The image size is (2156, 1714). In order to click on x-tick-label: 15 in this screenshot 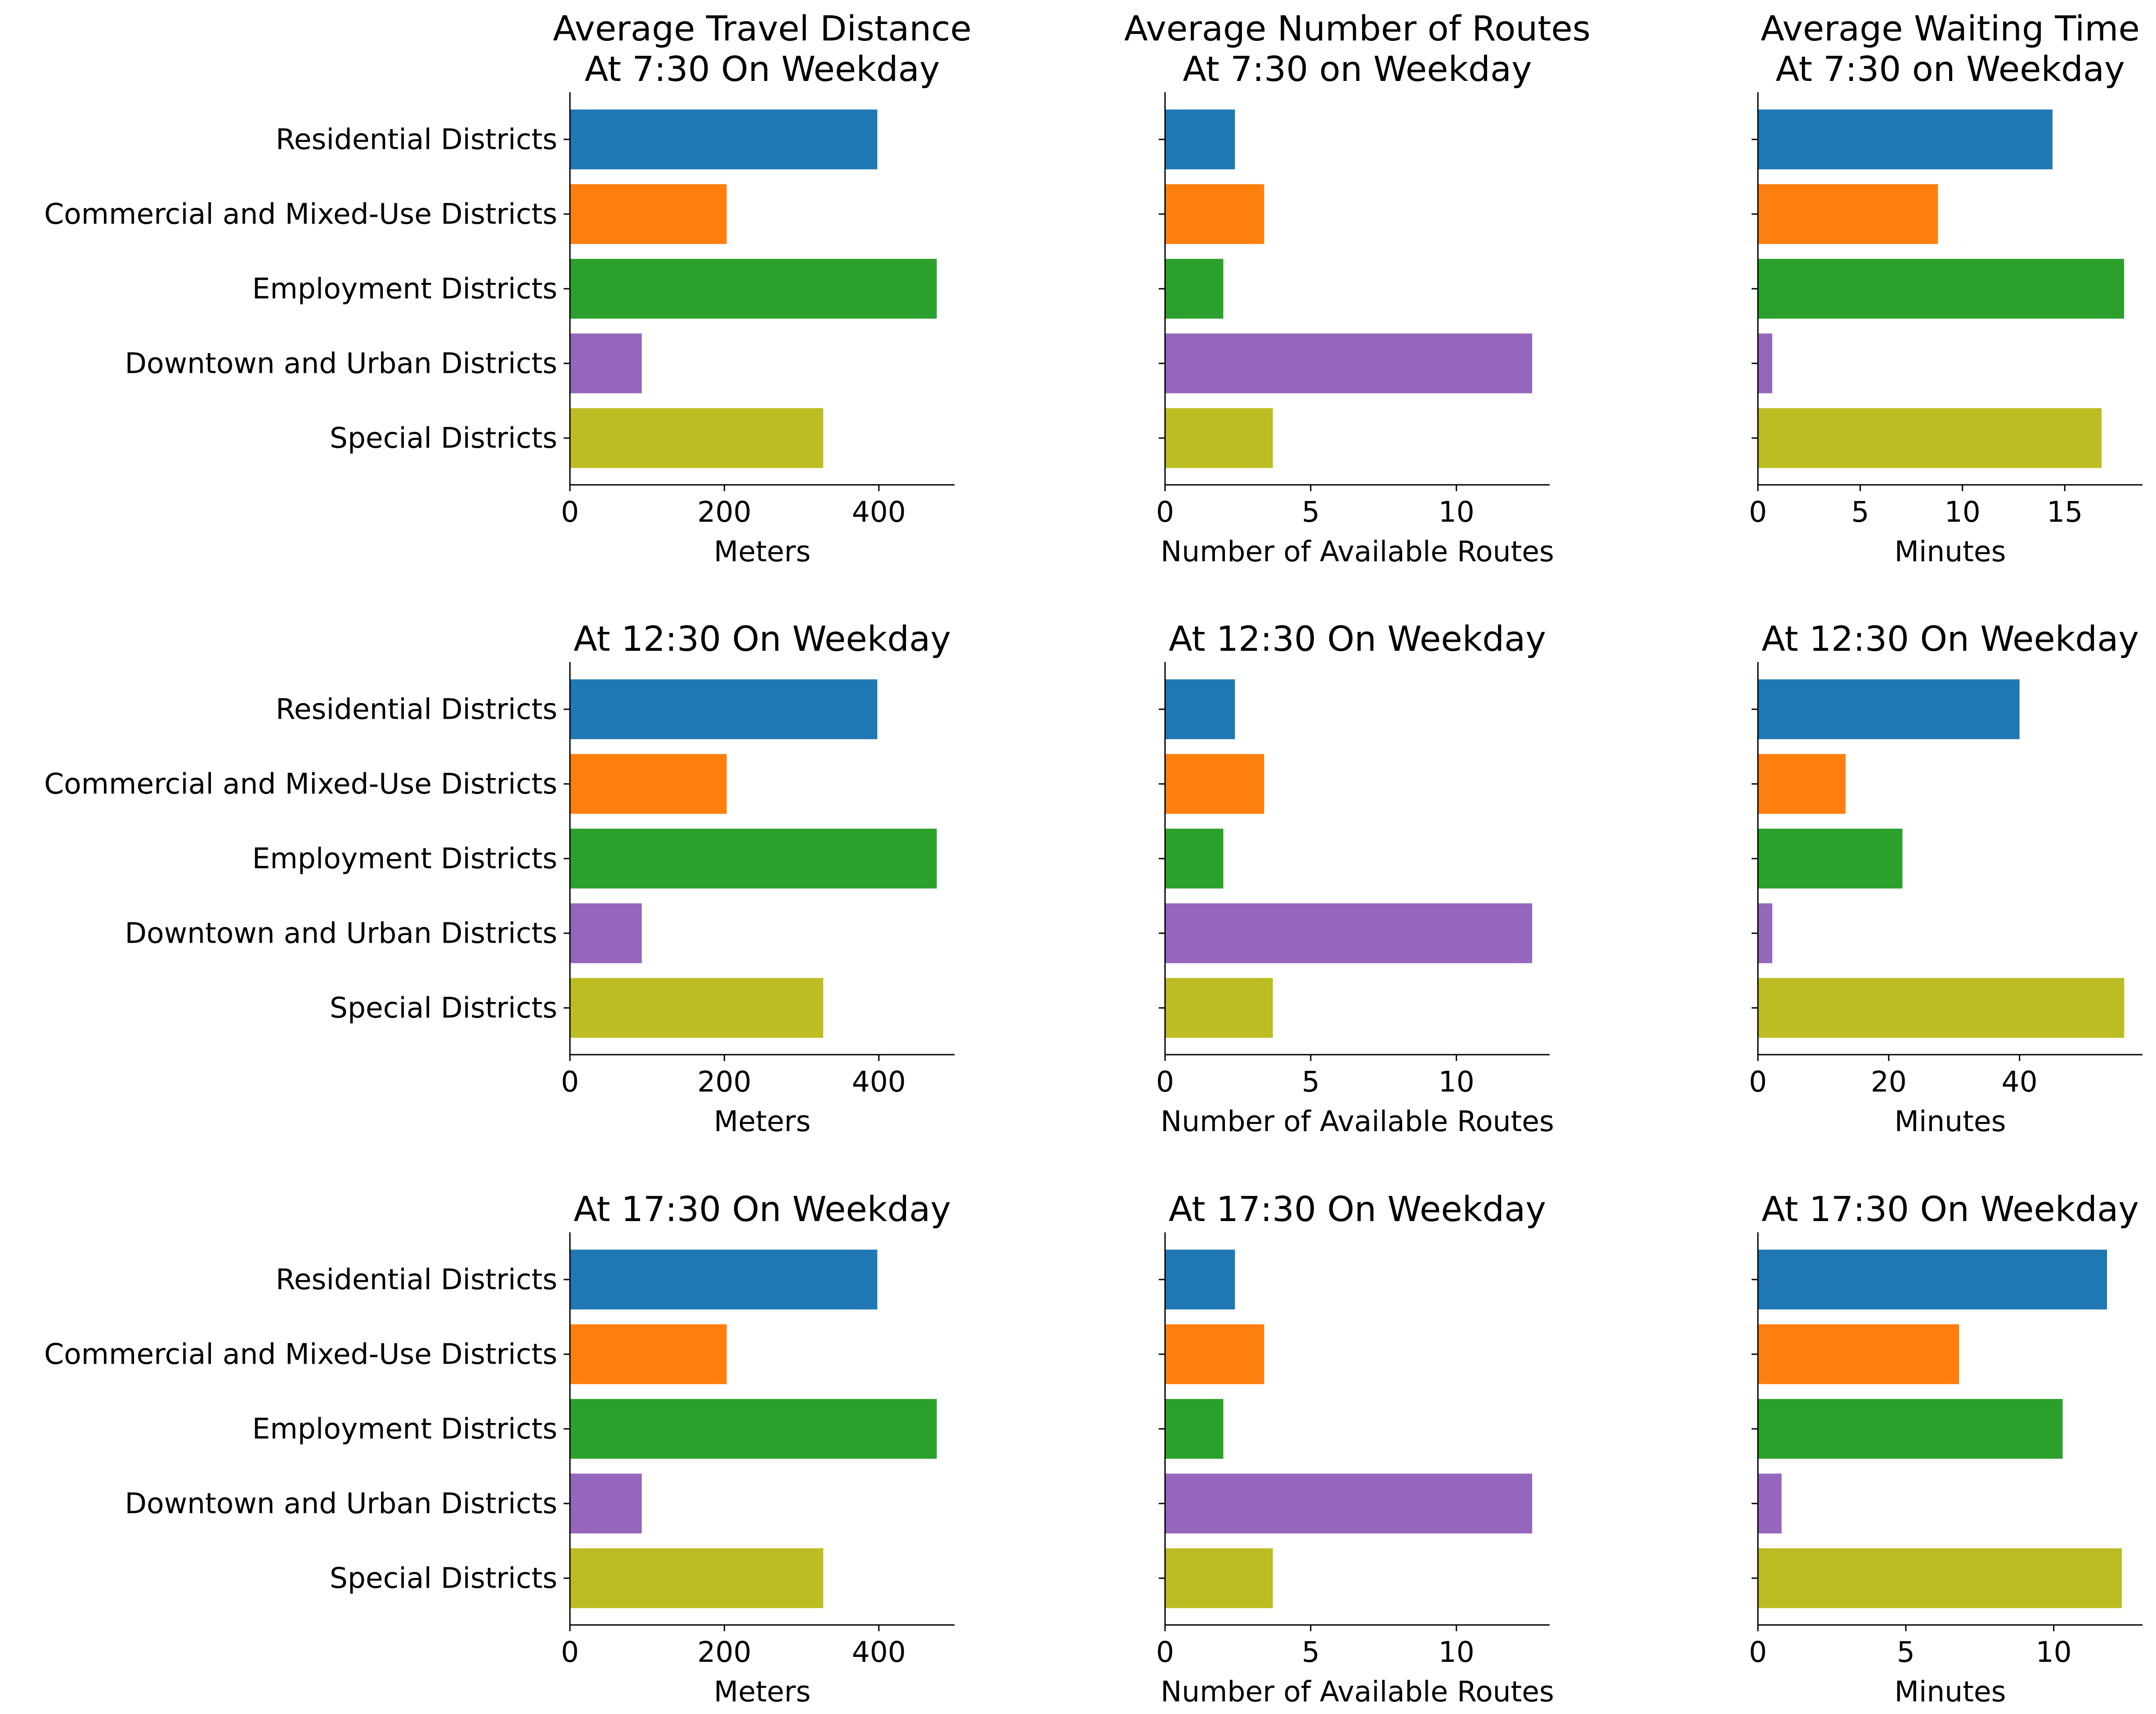, I will do `click(2065, 512)`.